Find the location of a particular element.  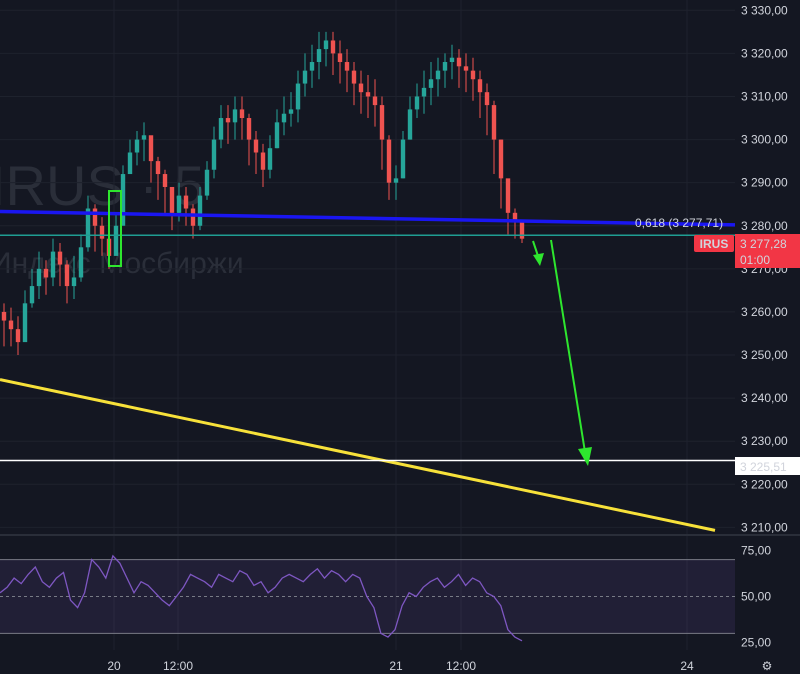

price-tick: 3 250,00 is located at coordinates (764, 355).